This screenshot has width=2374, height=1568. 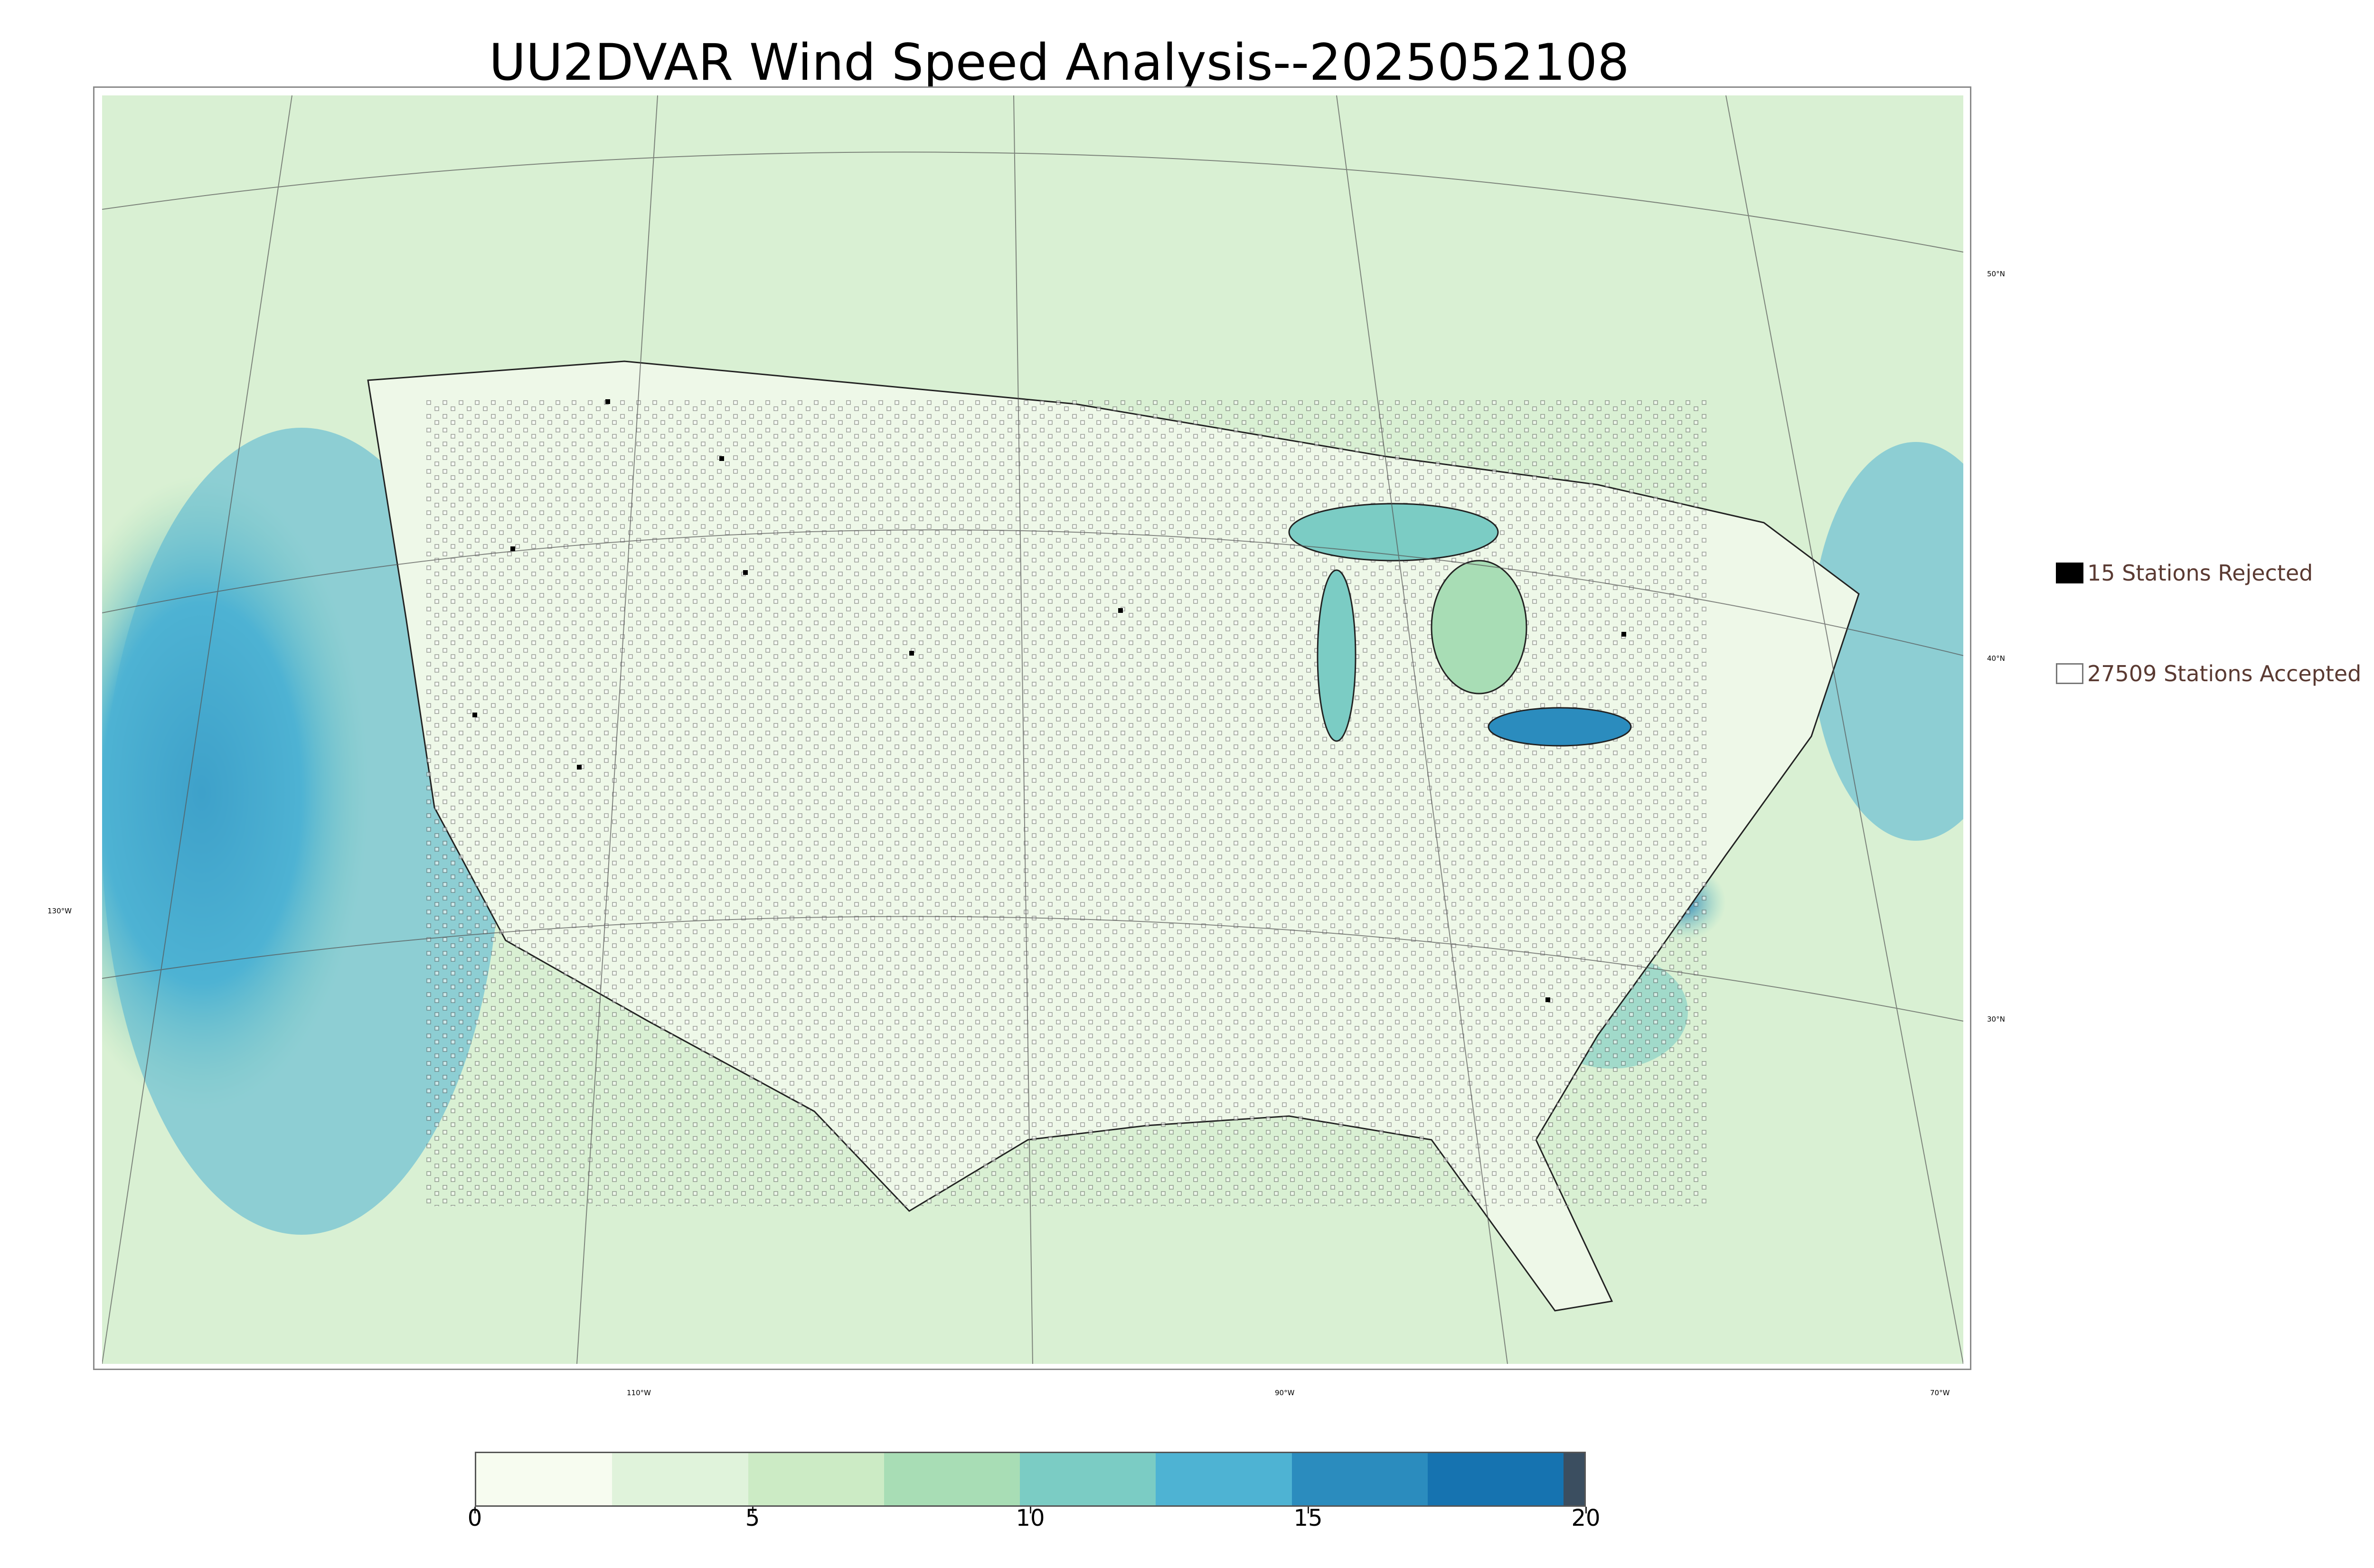 I want to click on legend-accepted-swatch, so click(x=2069, y=673).